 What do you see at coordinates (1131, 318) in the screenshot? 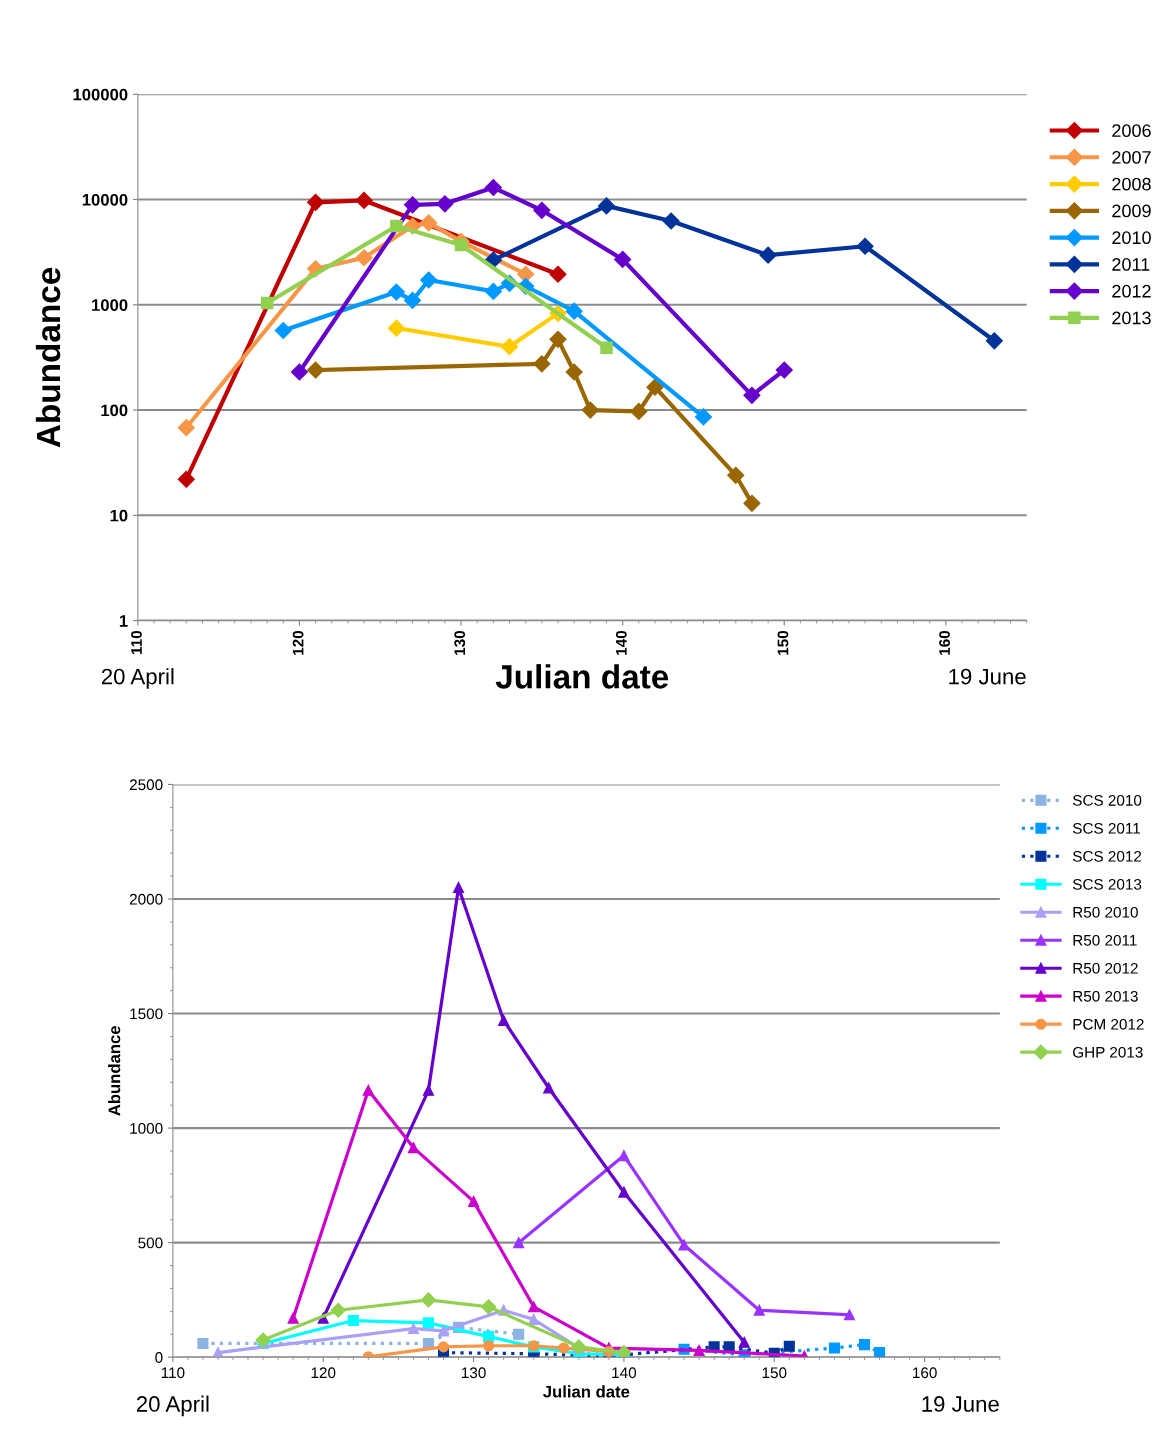
I see `legend-label: 2013` at bounding box center [1131, 318].